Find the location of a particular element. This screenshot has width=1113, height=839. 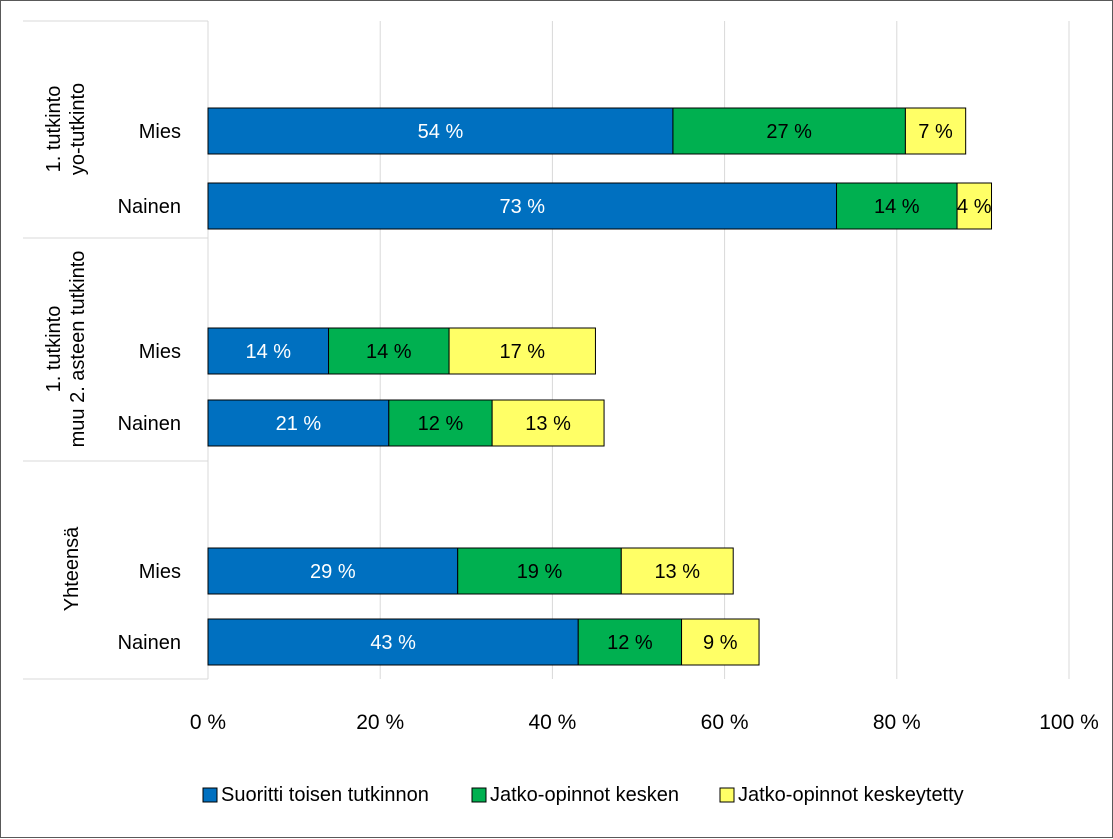

group-label: 1. tutkinto muu 2. asteen tutkinto is located at coordinates (66, 349).